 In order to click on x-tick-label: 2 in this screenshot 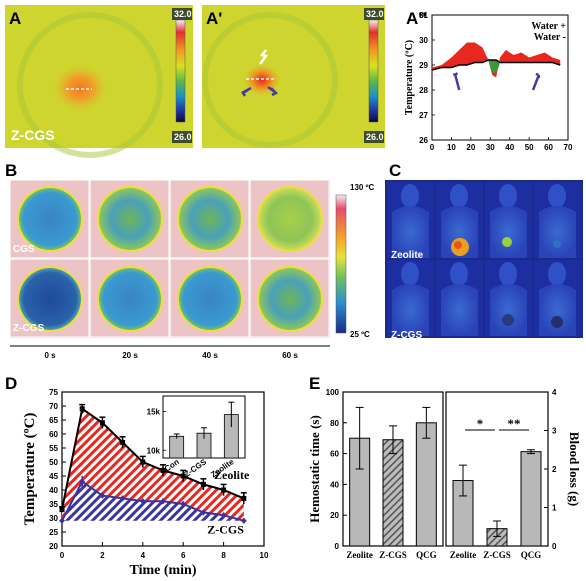, I will do `click(102, 555)`.